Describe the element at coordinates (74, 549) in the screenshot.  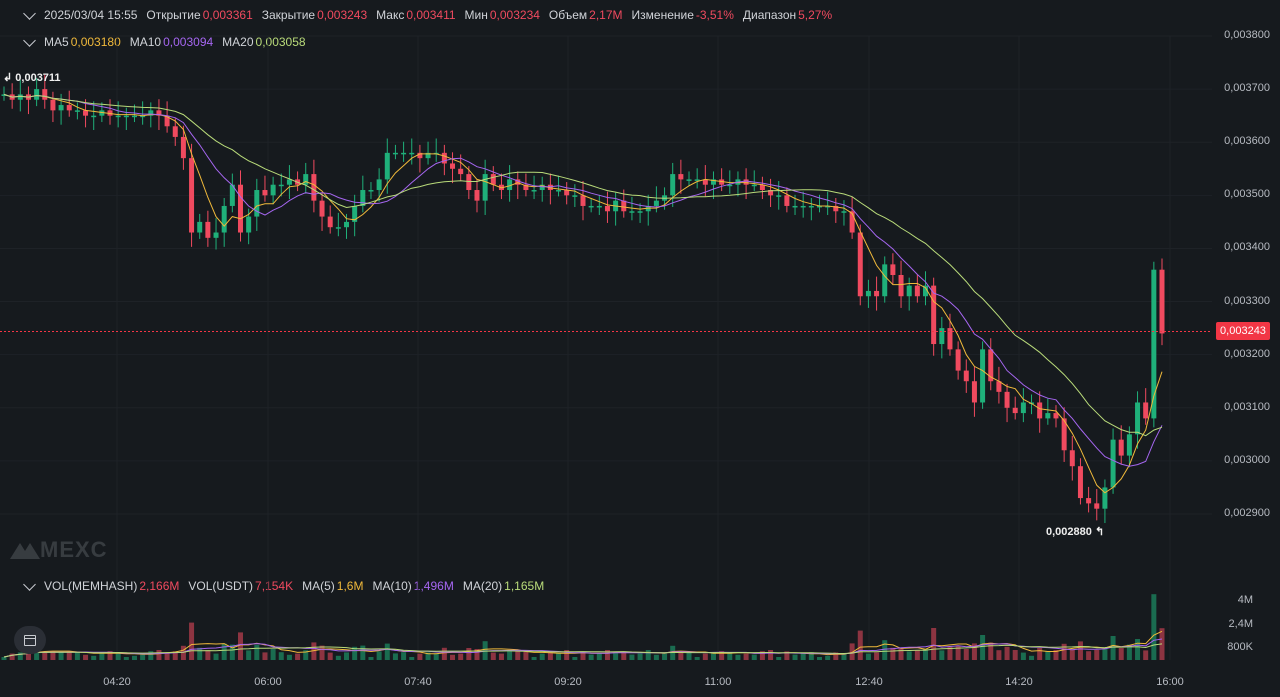
I see `watermark-text: MEXC` at that location.